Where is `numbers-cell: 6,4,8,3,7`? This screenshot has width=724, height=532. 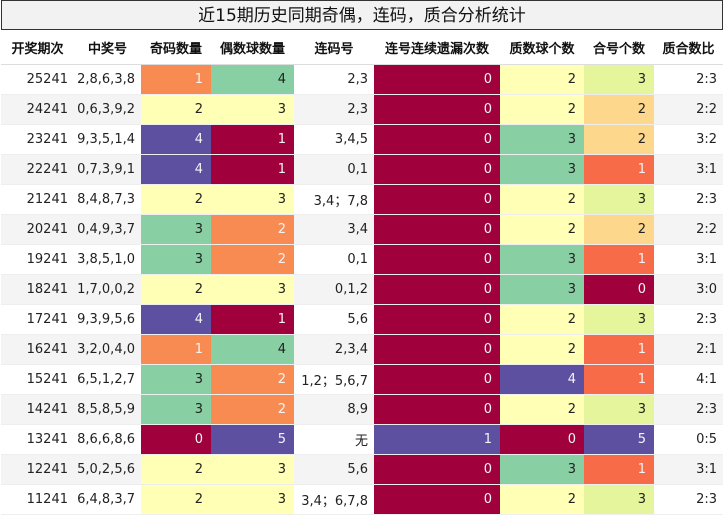 numbers-cell: 6,4,8,3,7 is located at coordinates (107, 500).